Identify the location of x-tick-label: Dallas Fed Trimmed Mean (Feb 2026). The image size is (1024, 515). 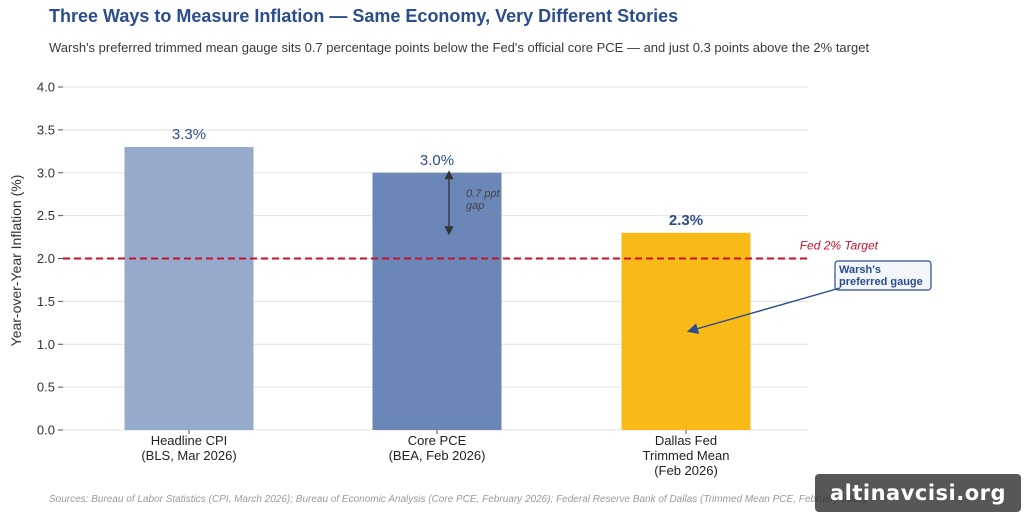
(686, 455).